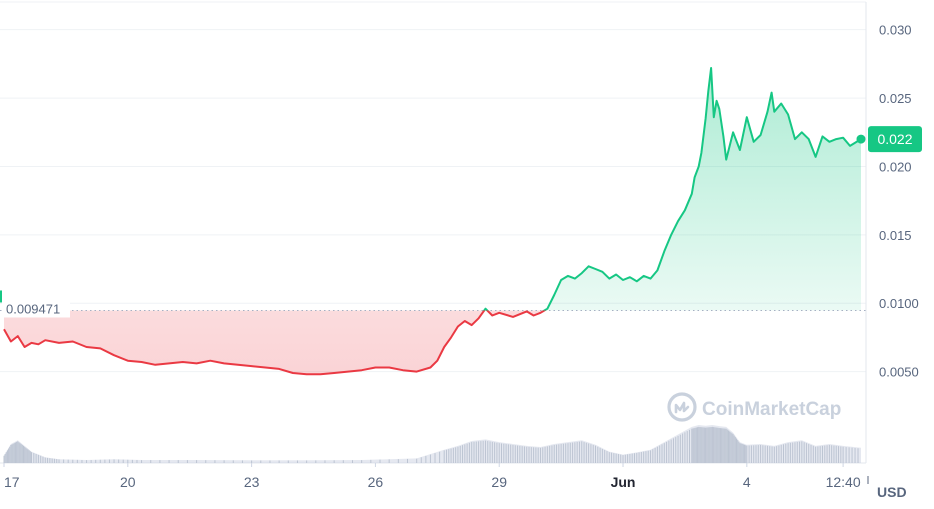 The height and width of the screenshot is (509, 934). Describe the element at coordinates (843, 482) in the screenshot. I see `x-tick-label: 12:40` at that location.